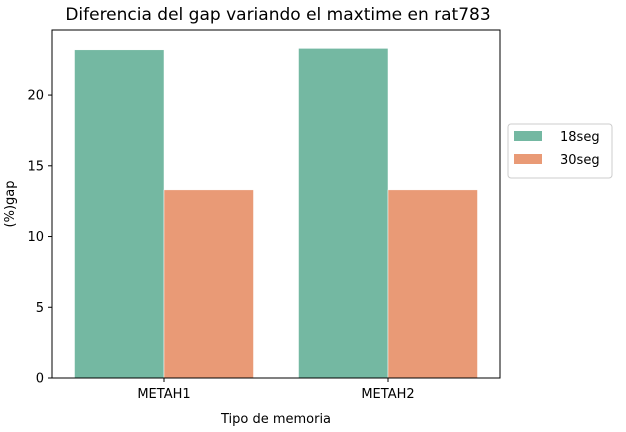  Describe the element at coordinates (432, 284) in the screenshot. I see `bar-30seg-METAH2` at that location.